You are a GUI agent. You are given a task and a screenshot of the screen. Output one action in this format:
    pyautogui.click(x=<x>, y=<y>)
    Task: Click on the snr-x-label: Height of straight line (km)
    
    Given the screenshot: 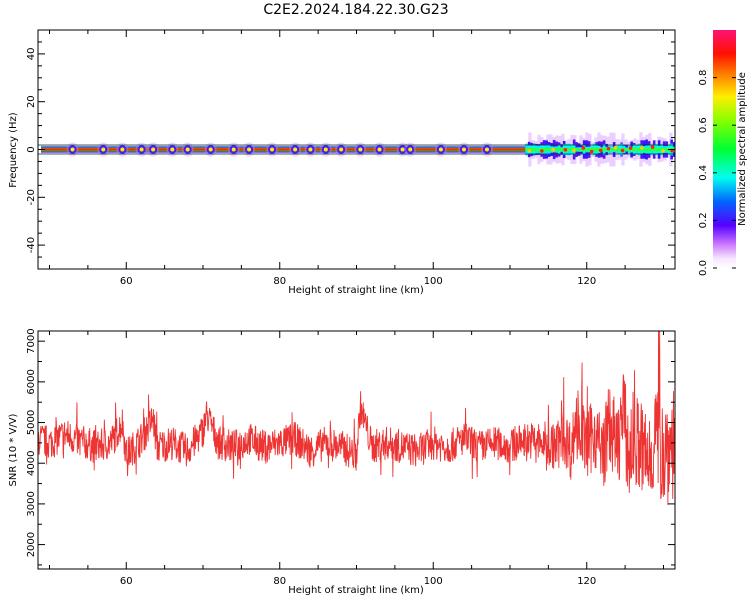 What is the action you would take?
    pyautogui.click(x=356, y=590)
    